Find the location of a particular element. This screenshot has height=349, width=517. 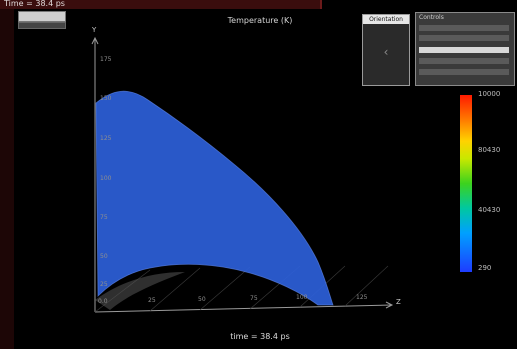

control-panel: Controls is located at coordinates (465, 49).